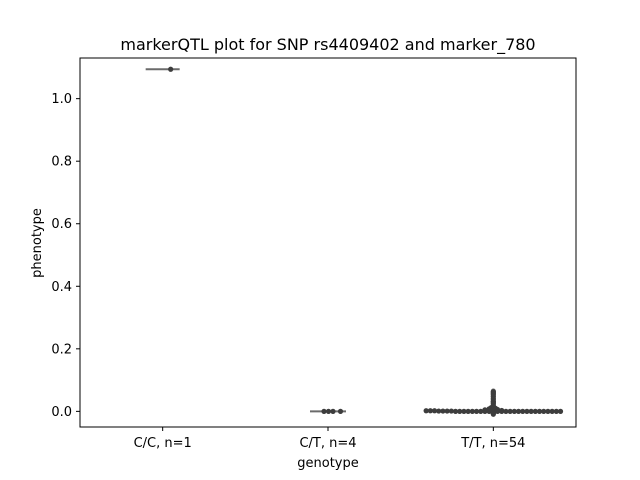  What do you see at coordinates (65, 256) in the screenshot?
I see `y-axis-ticks: 0.0 0.2 0.4 0.6 0.8 1.0` at bounding box center [65, 256].